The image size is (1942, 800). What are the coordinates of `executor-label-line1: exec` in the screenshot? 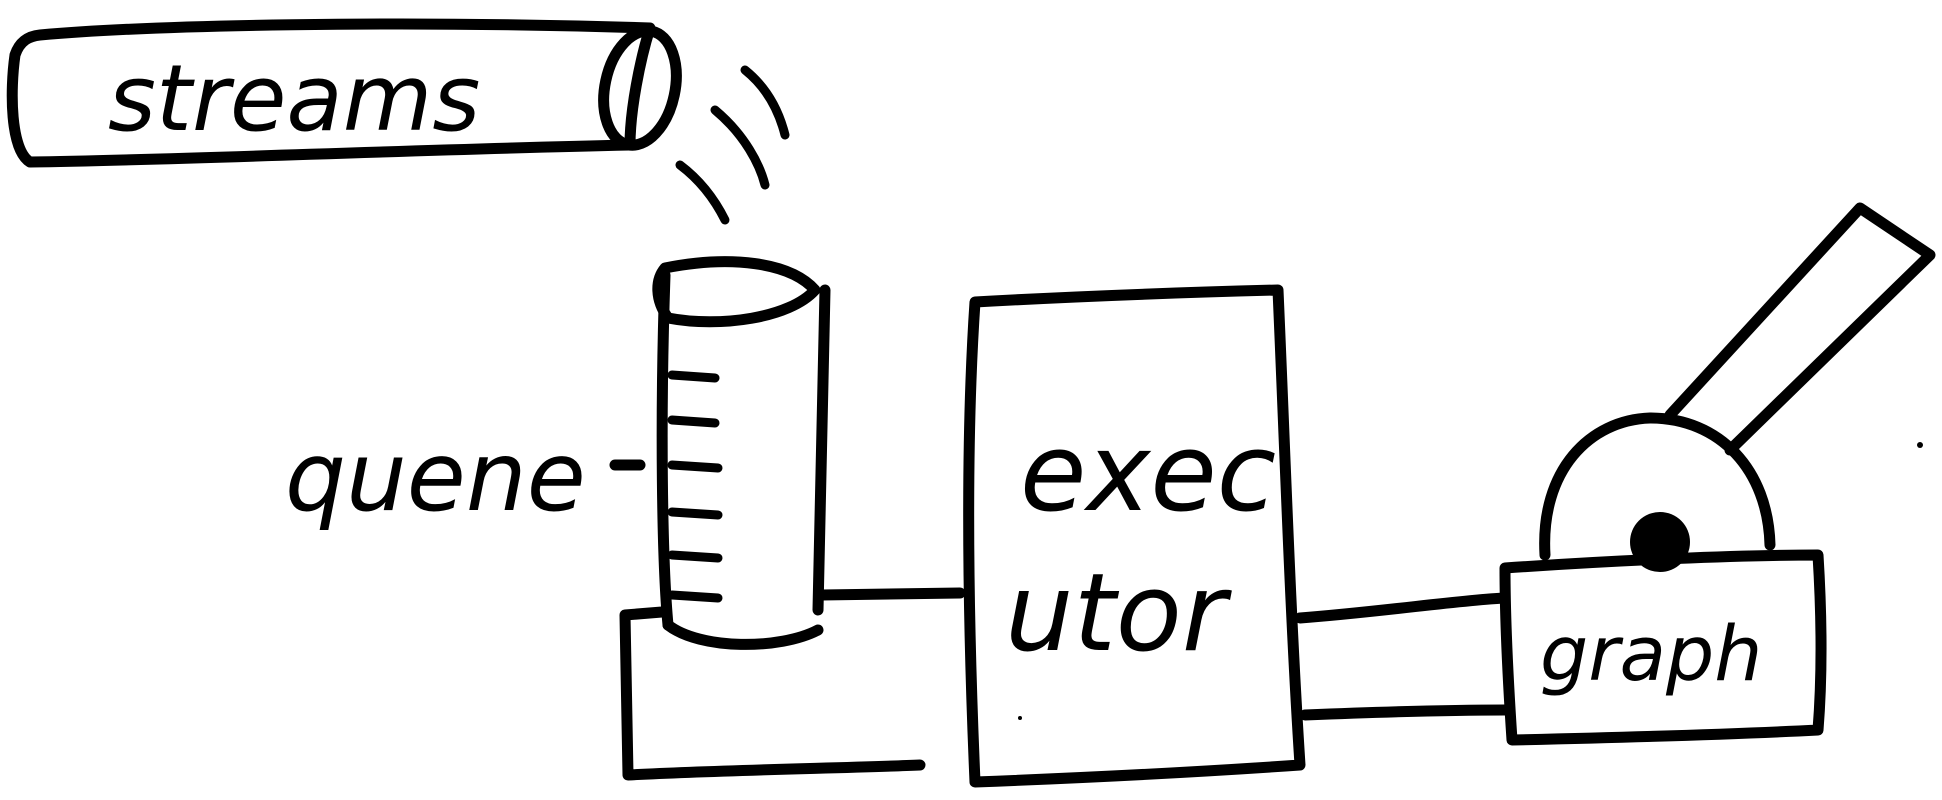 It's located at (1148, 473).